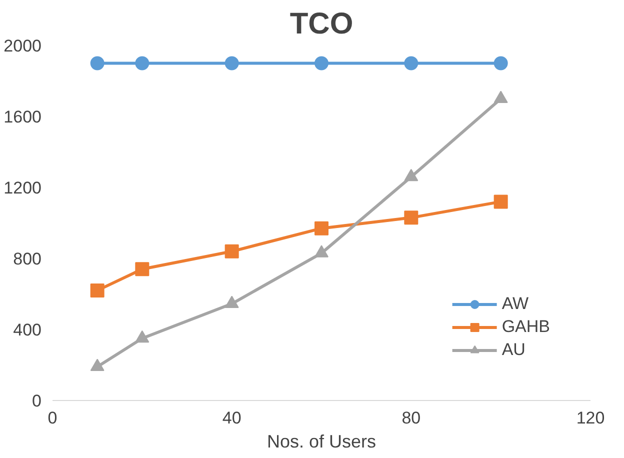 The image size is (624, 458). What do you see at coordinates (526, 327) in the screenshot?
I see `legend-label: GAHB` at bounding box center [526, 327].